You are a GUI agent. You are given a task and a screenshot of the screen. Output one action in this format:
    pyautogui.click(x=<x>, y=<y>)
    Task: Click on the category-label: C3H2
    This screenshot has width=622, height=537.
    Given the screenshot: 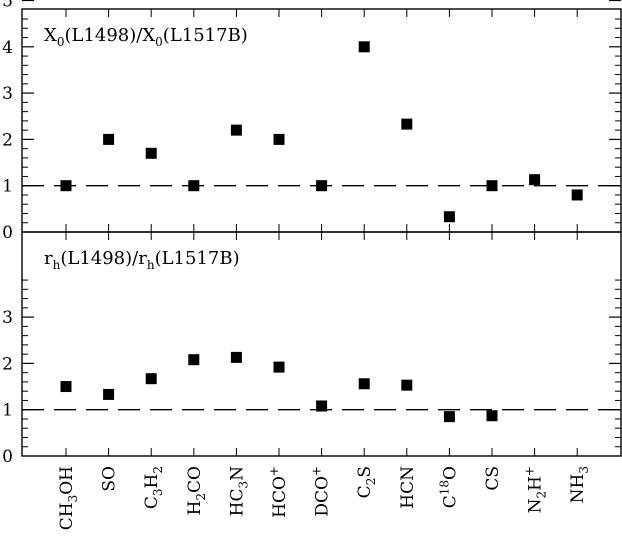 What is the action you would take?
    pyautogui.click(x=153, y=487)
    